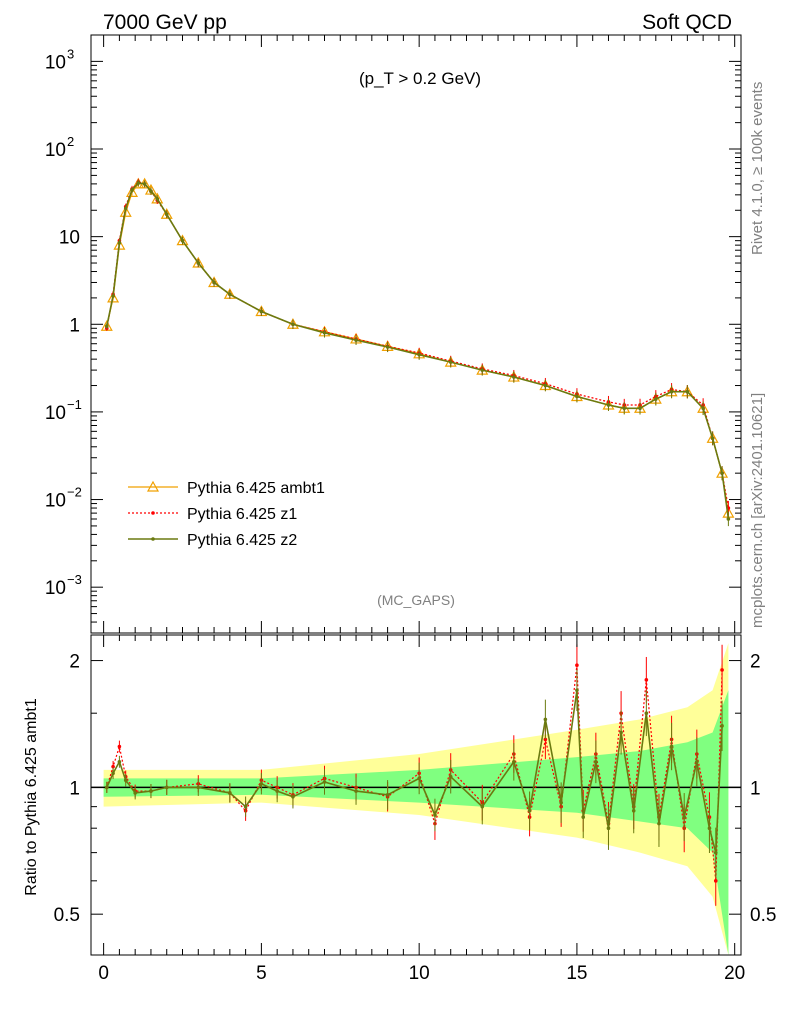 Image resolution: width=786 pixels, height=1024 pixels. What do you see at coordinates (419, 973) in the screenshot?
I see `ratio-x-tick-label: 10` at bounding box center [419, 973].